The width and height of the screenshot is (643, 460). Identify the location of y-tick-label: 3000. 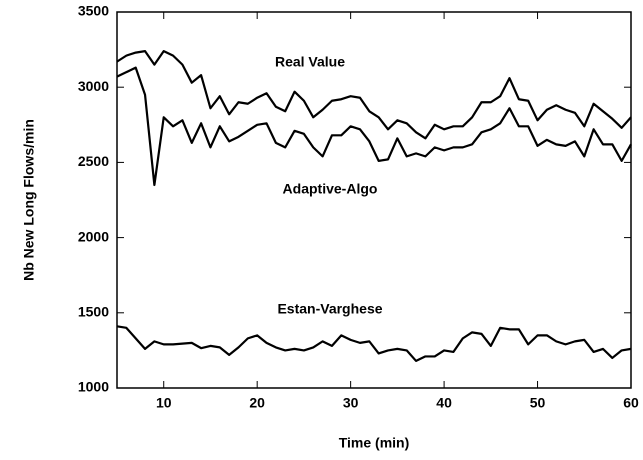
(93, 86).